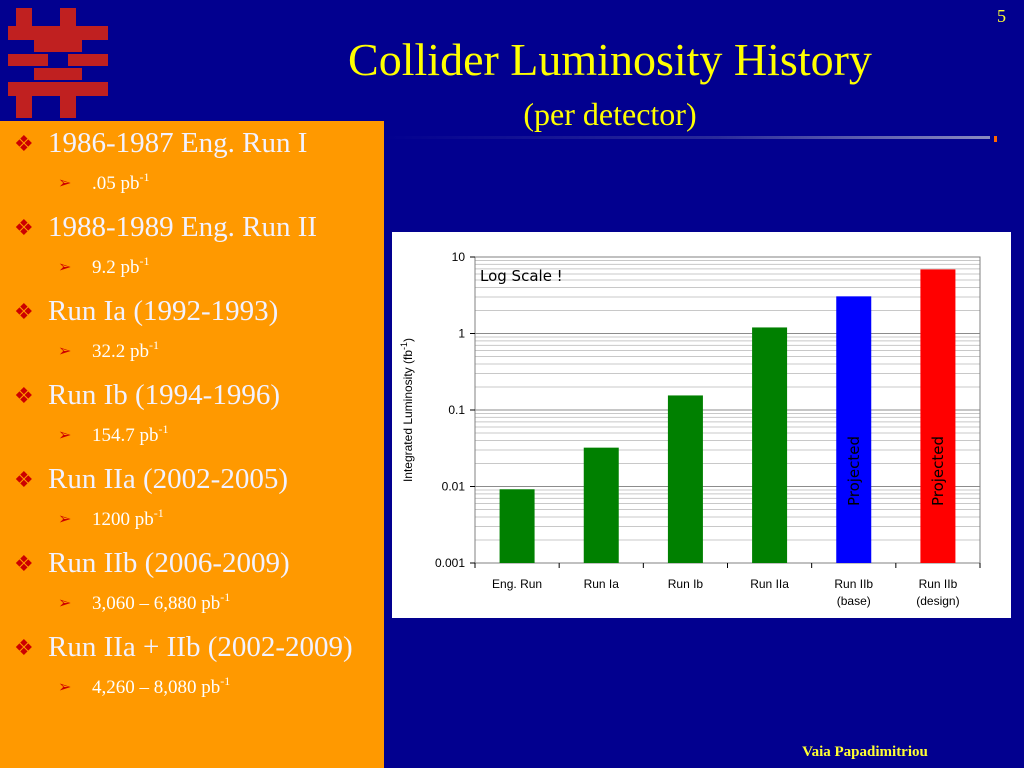 The height and width of the screenshot is (768, 1024). I want to click on y-axis-label-exponent: -1, so click(404, 346).